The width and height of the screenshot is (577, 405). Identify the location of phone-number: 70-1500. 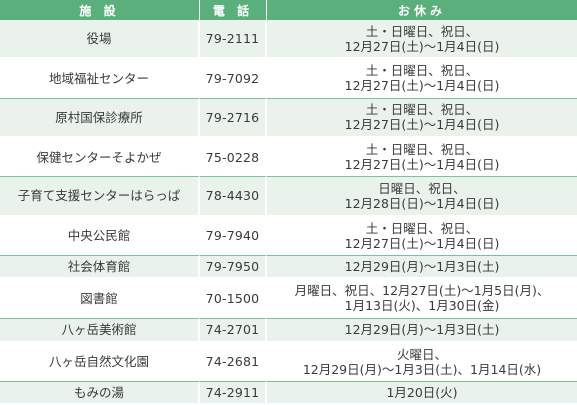
(233, 298).